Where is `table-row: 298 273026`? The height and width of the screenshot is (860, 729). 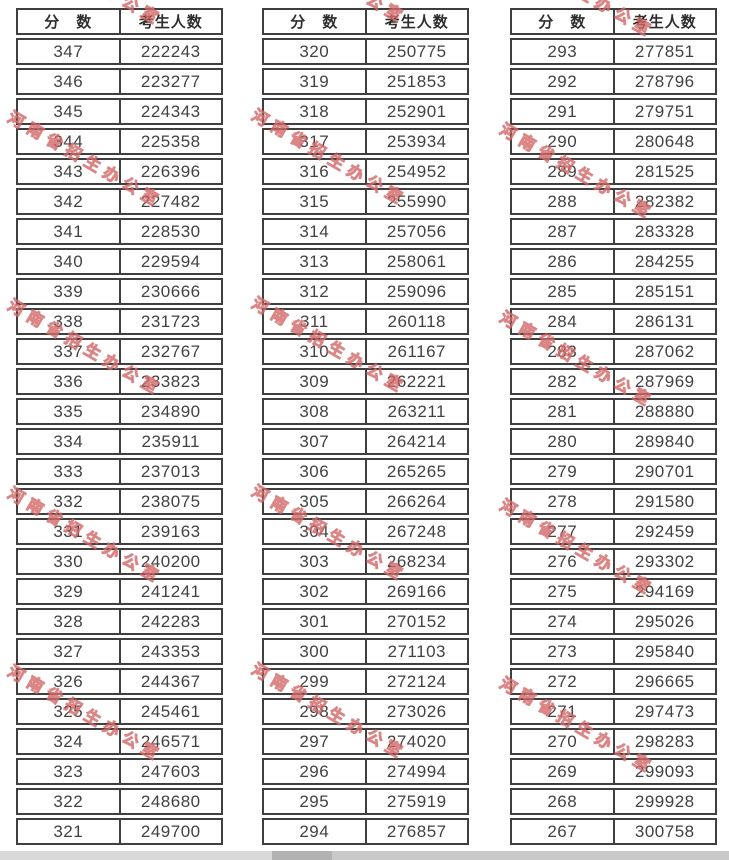 table-row: 298 273026 is located at coordinates (365, 711).